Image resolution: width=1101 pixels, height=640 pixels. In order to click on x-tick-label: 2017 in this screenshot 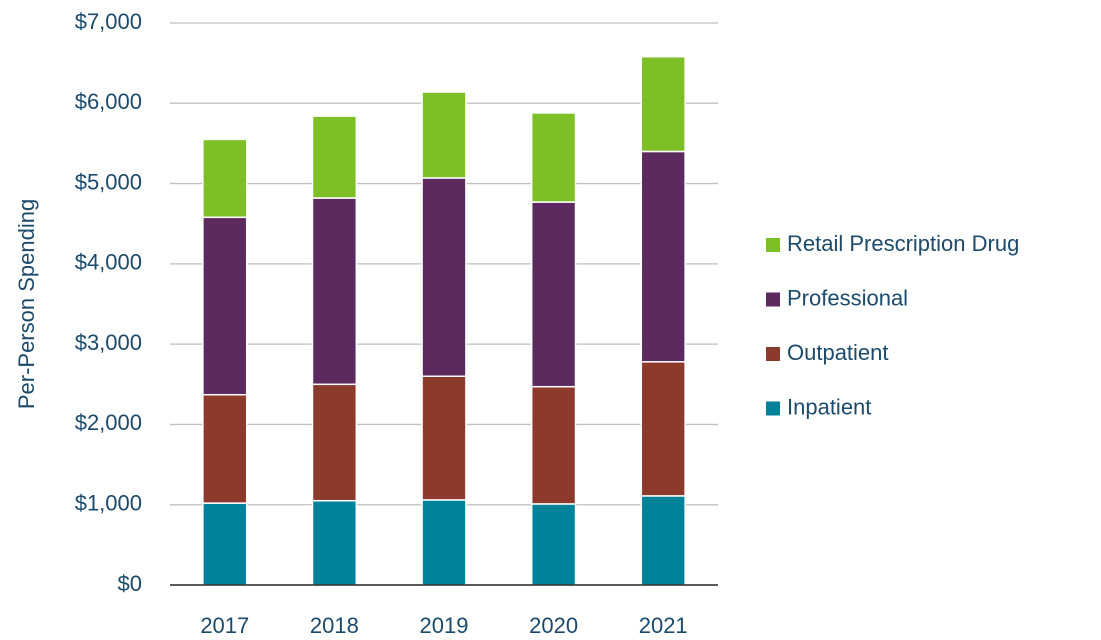, I will do `click(224, 625)`.